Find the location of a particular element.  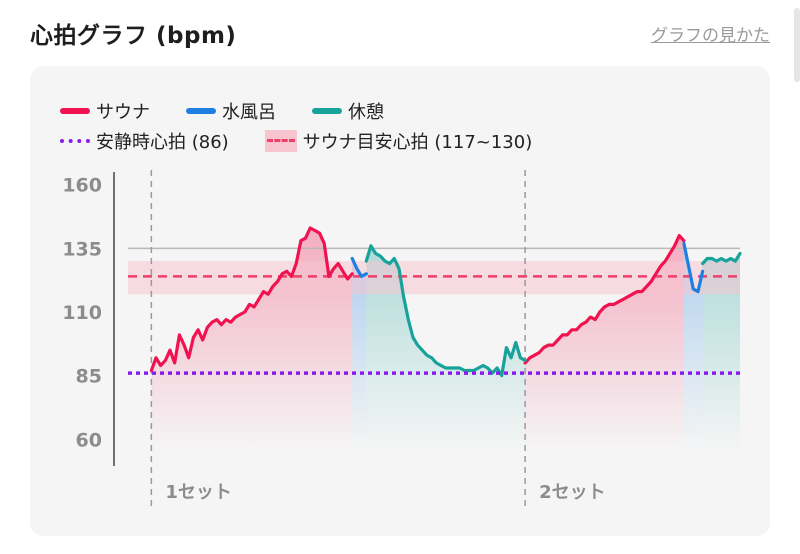

chart-legend: サウナ 水風呂 休憩 安静時心拍 (86) サウナ目安心拍 (117~130) is located at coordinates (410, 126).